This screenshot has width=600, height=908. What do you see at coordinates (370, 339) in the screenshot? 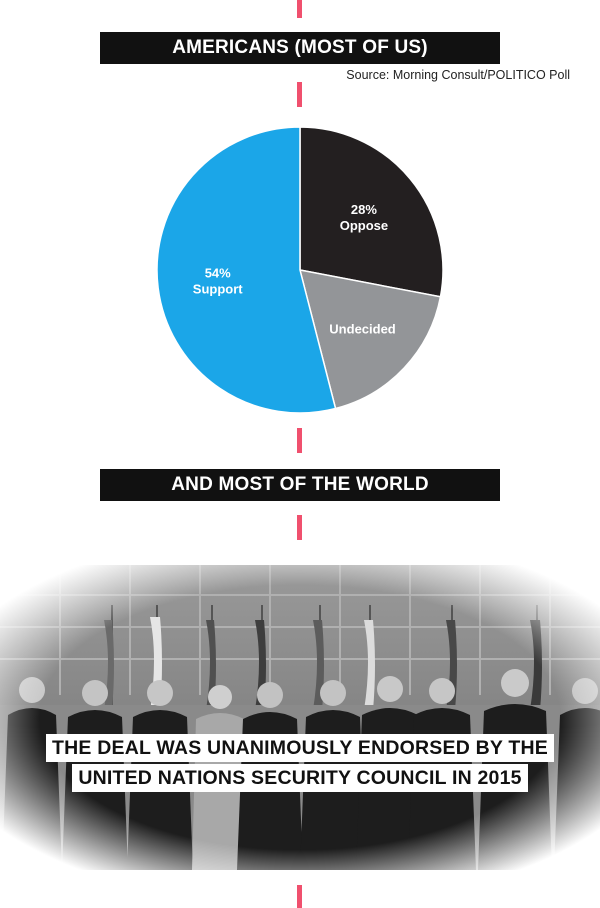
I see `pie-slice-undecided` at bounding box center [370, 339].